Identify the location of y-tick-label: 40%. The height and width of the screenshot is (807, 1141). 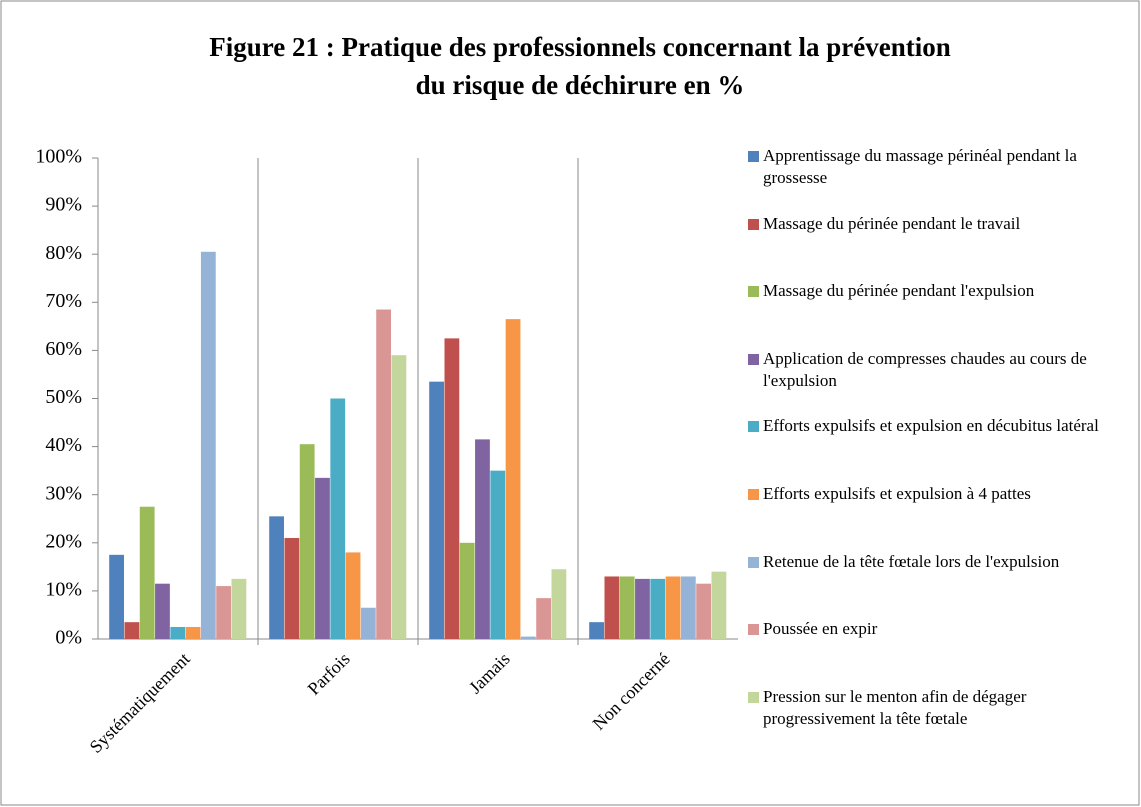
(63, 445).